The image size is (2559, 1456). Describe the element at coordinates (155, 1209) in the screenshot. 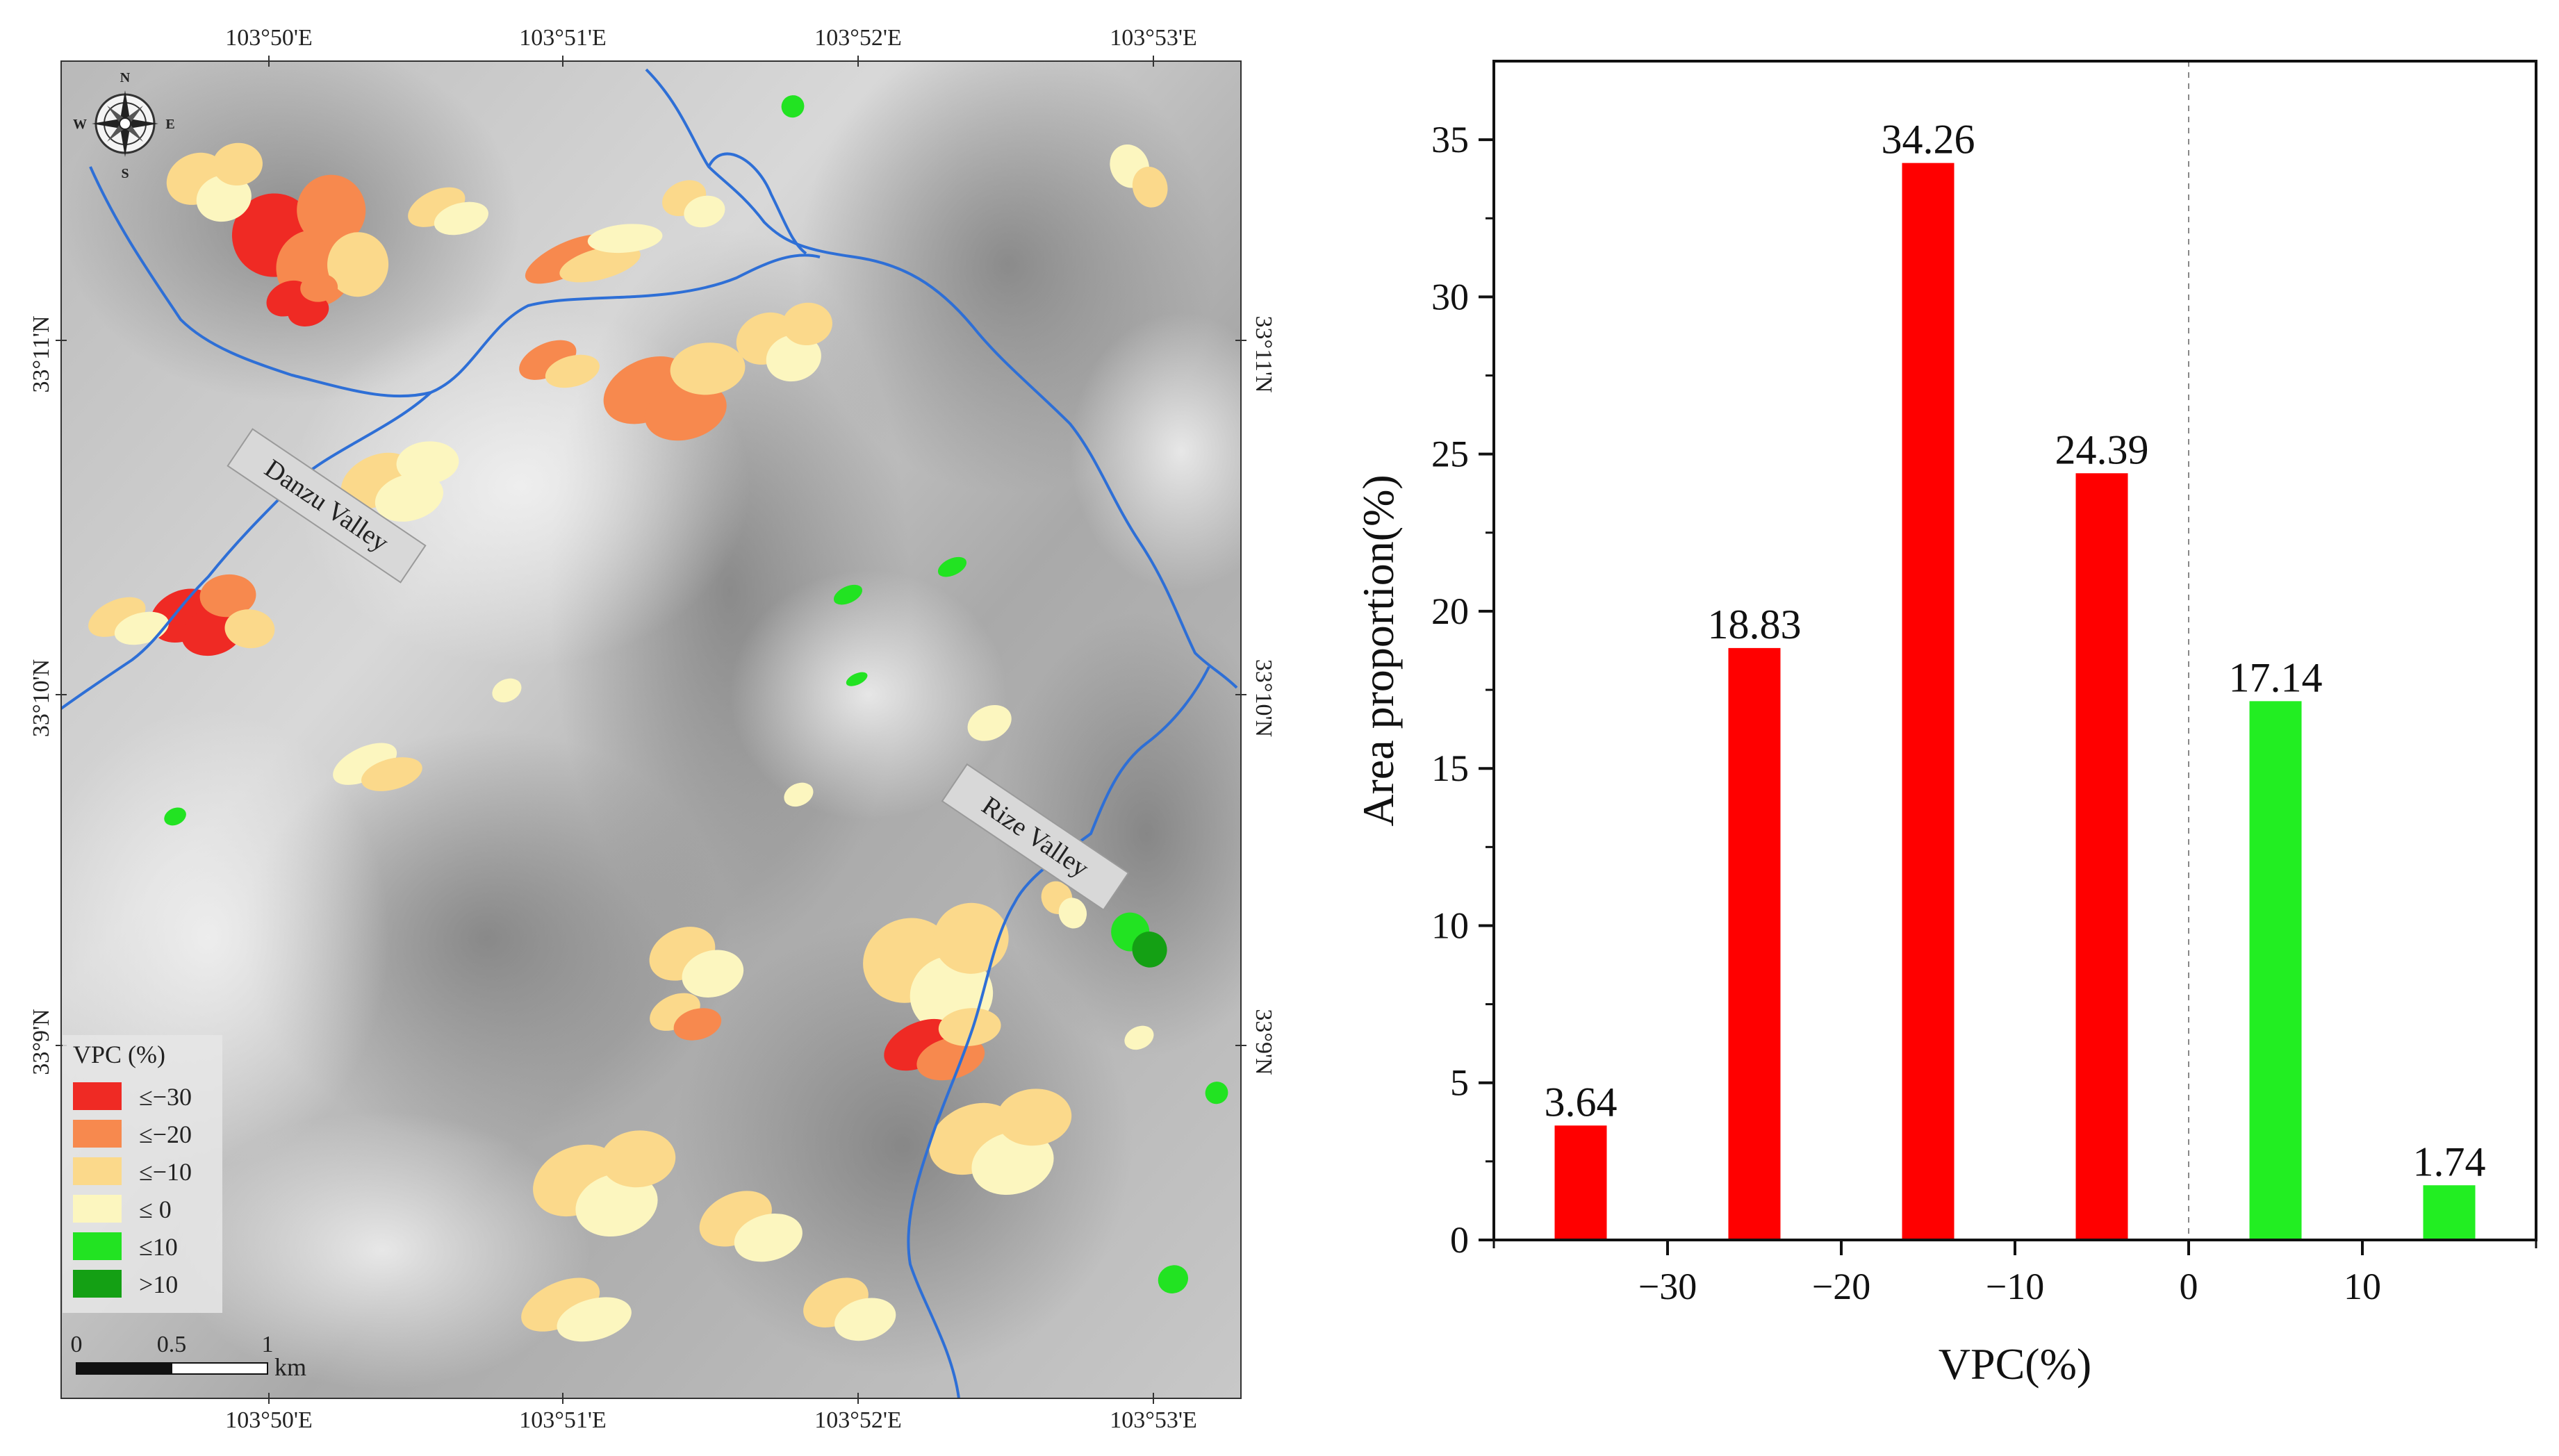

I see `legend-item-label: ≤ 0` at that location.